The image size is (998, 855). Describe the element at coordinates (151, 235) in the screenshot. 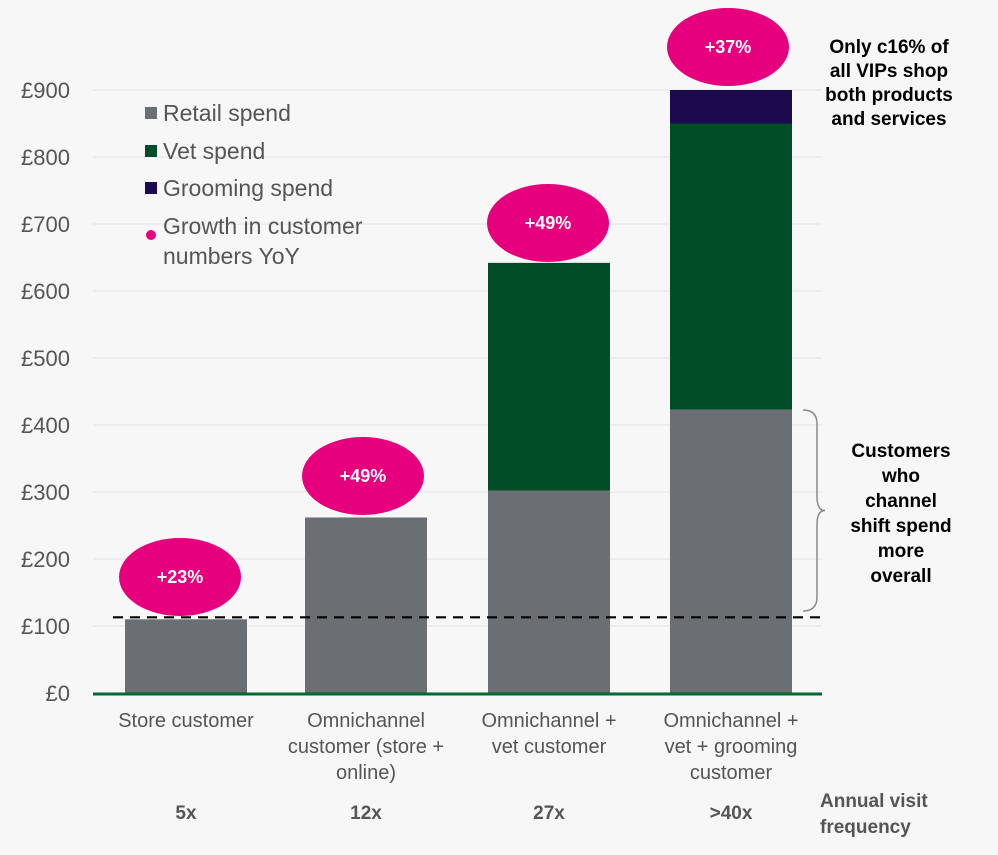

I see `legend-growth-marker` at that location.